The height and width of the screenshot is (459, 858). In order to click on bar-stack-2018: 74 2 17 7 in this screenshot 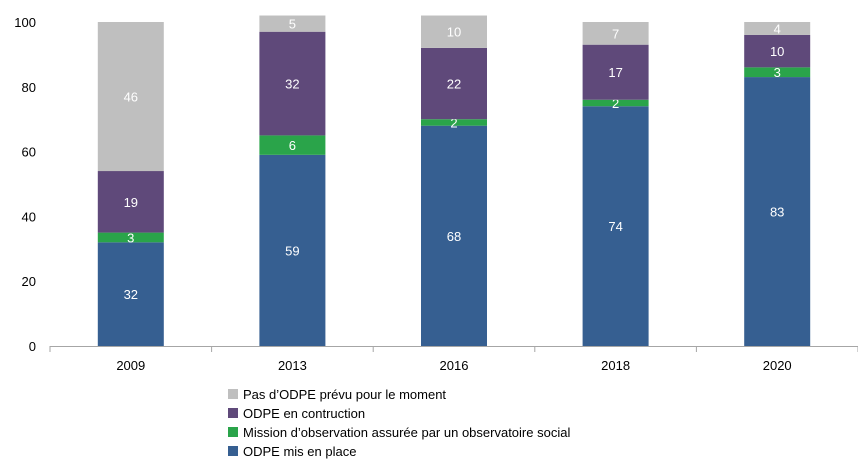, I will do `click(615, 184)`.